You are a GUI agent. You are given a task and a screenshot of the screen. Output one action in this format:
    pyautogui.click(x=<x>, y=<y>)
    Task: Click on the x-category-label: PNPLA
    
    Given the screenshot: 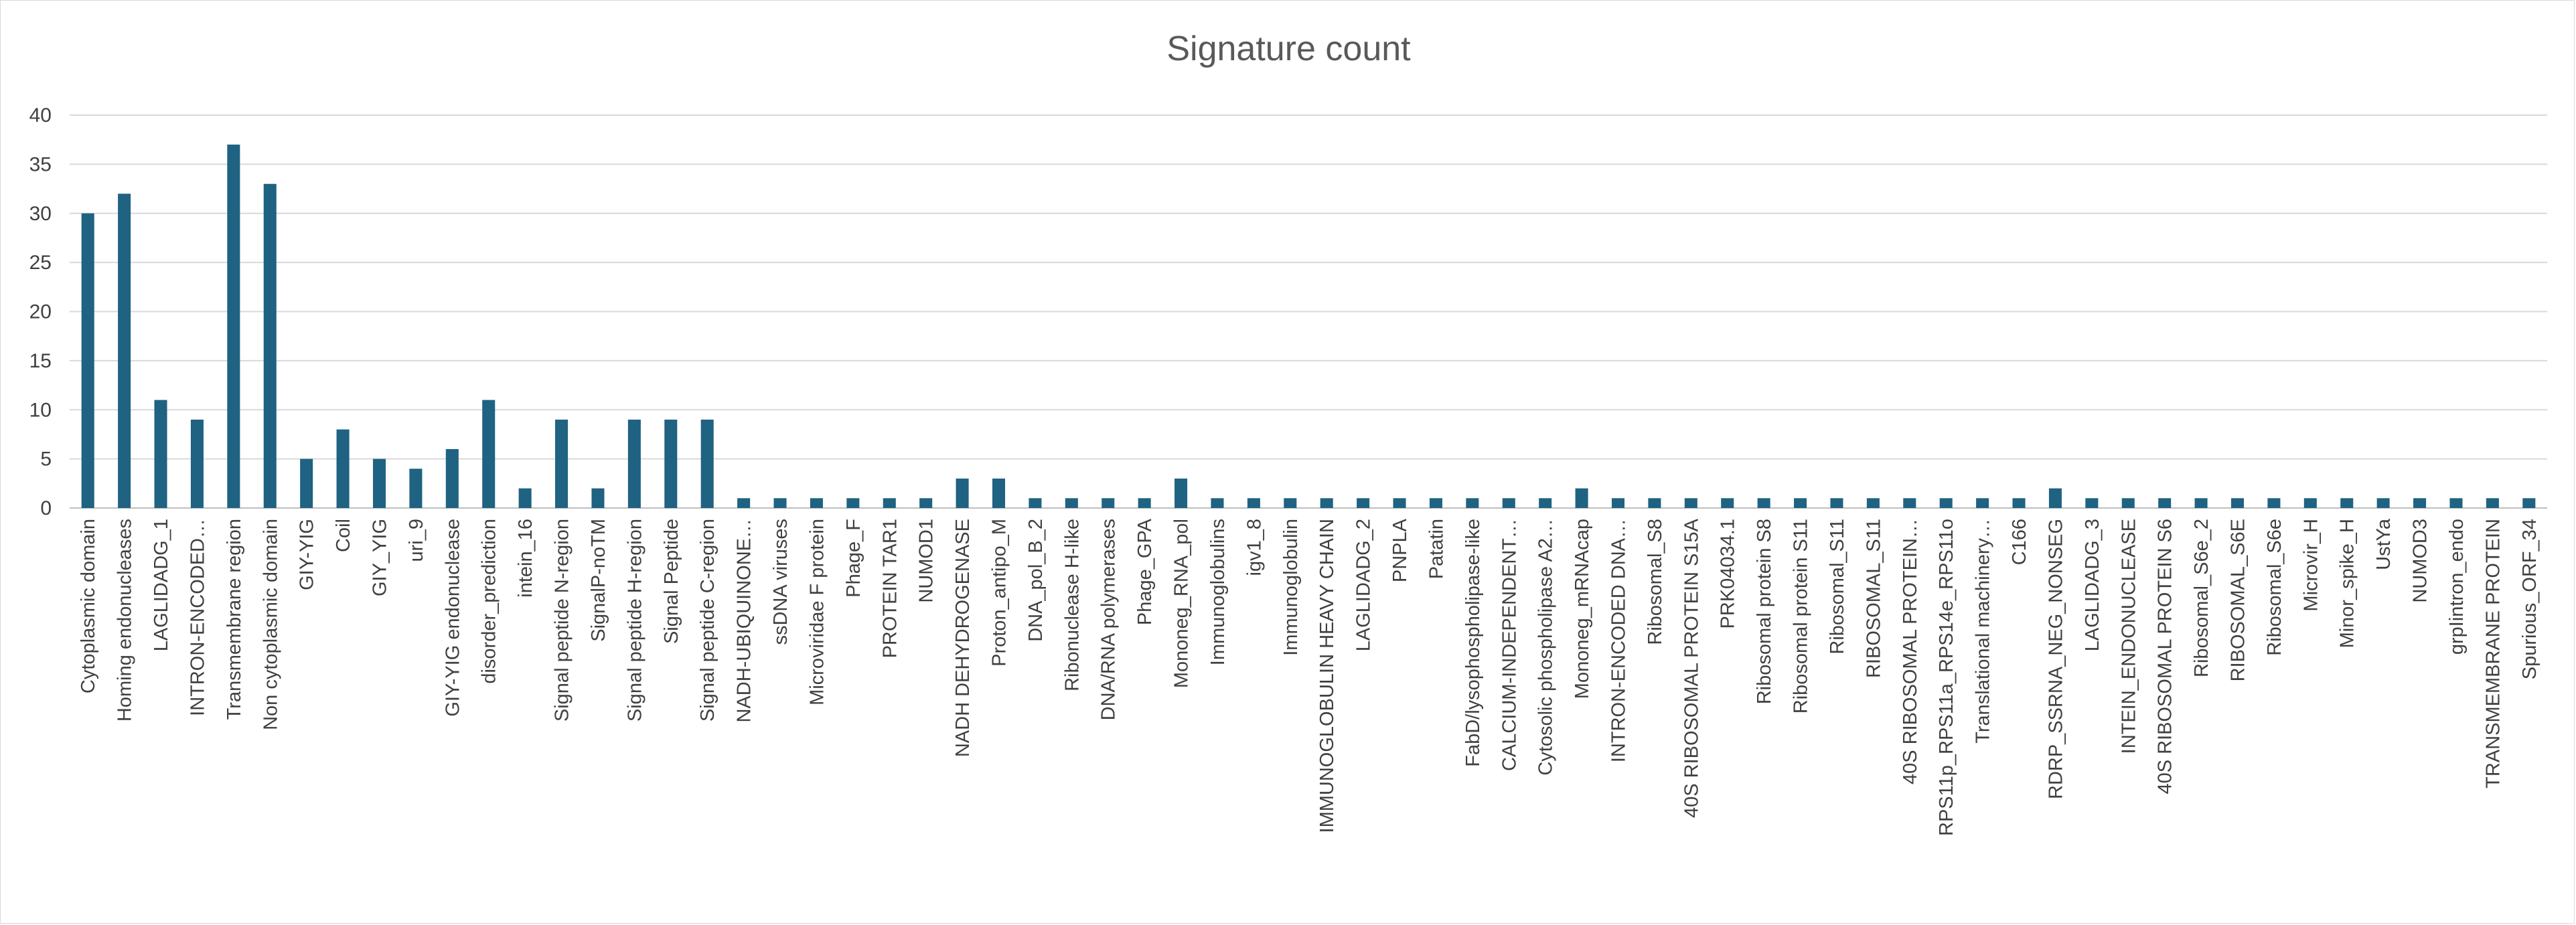 What is the action you would take?
    pyautogui.click(x=1400, y=550)
    